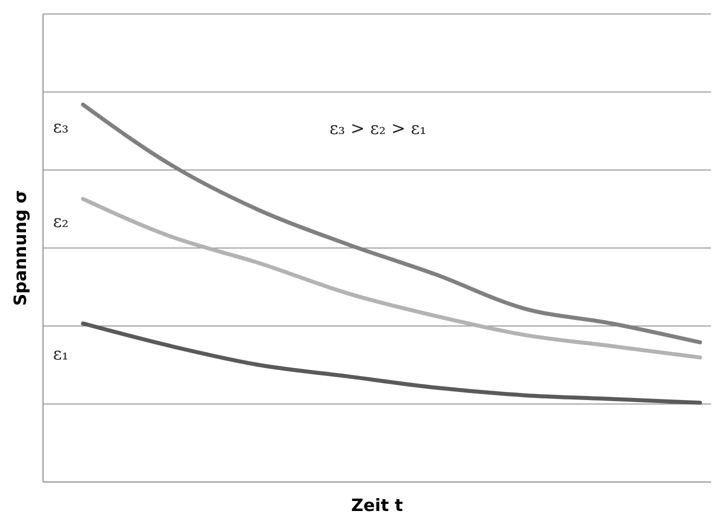  What do you see at coordinates (61, 128) in the screenshot?
I see `series-label: ε₃` at bounding box center [61, 128].